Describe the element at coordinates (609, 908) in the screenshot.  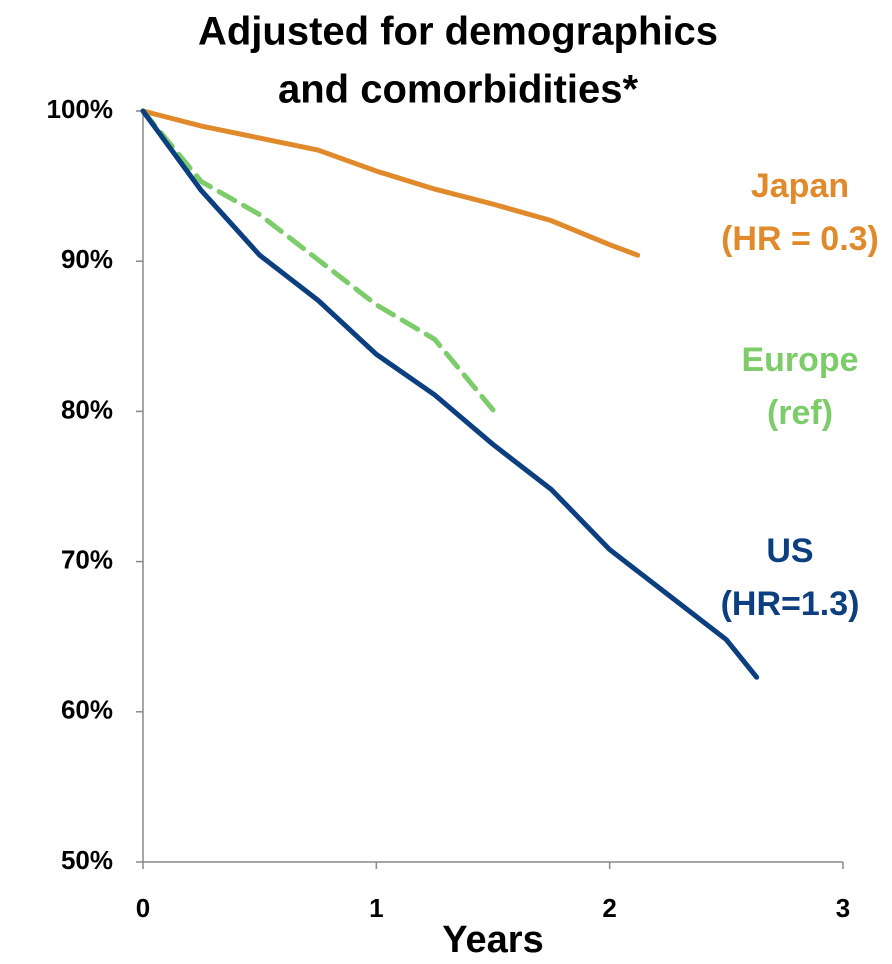
I see `x-tick-label: 2` at that location.